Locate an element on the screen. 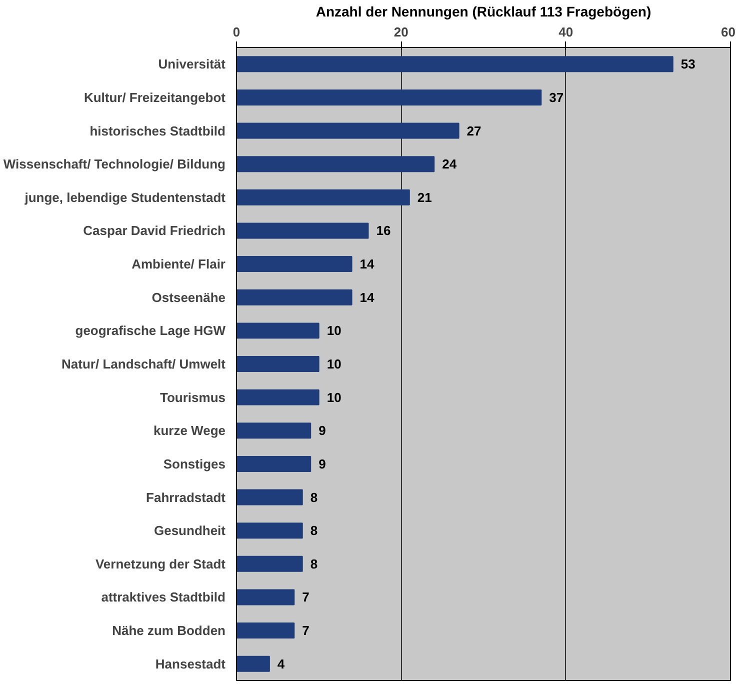  y-tick-label: junge, lebendige Studentenstadt is located at coordinates (125, 197).